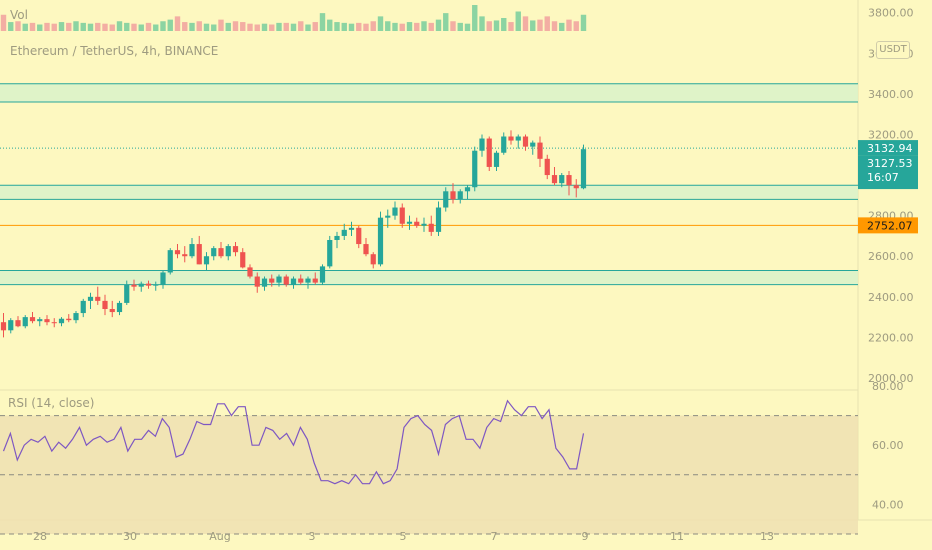 The height and width of the screenshot is (550, 932). What do you see at coordinates (19, 15) in the screenshot?
I see `volume-label: Vol` at bounding box center [19, 15].